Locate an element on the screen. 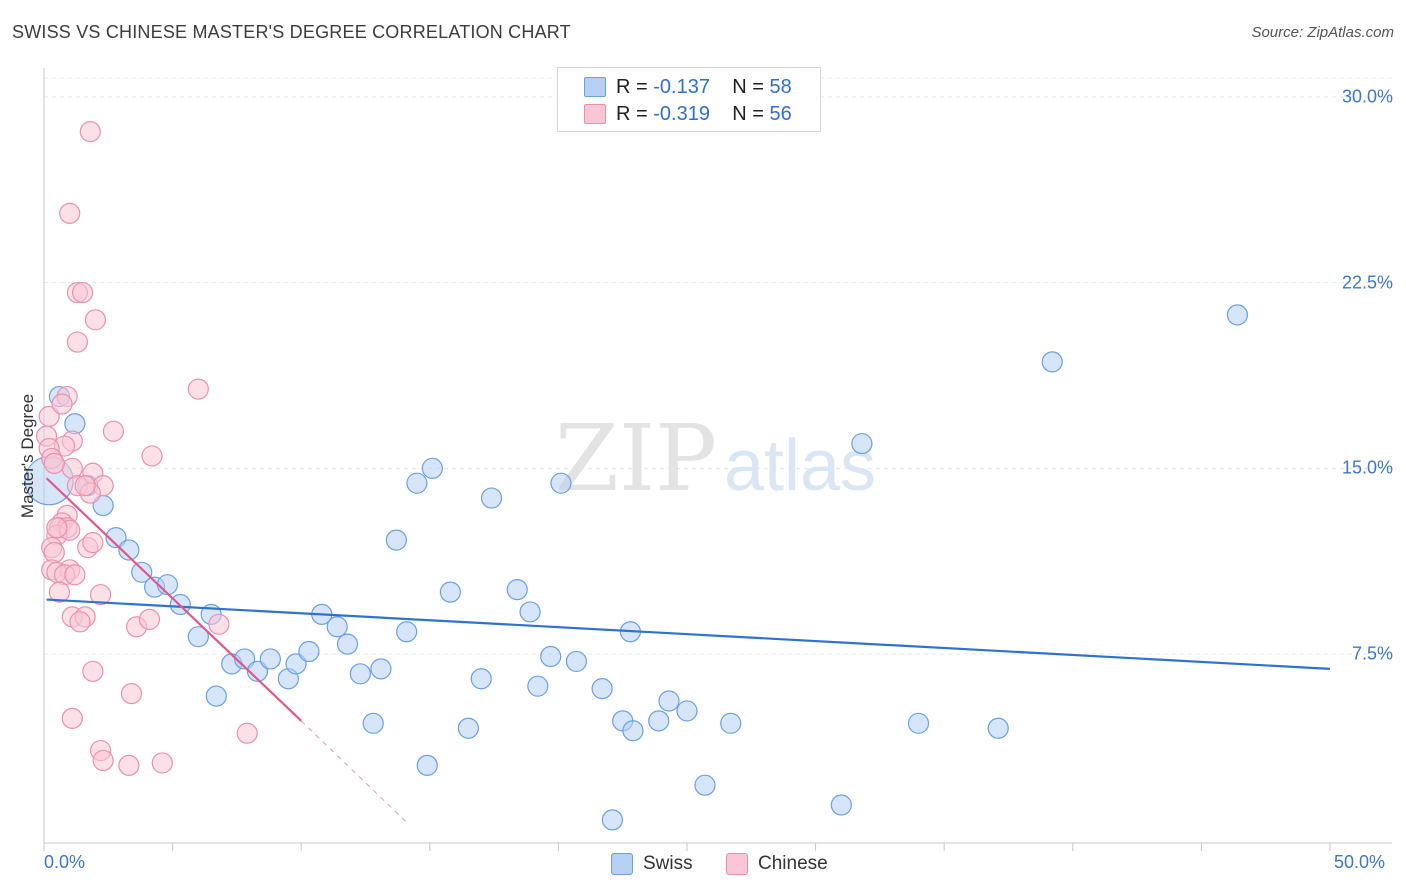 The height and width of the screenshot is (892, 1406). y-axis-label: Master's Degree is located at coordinates (27, 456).